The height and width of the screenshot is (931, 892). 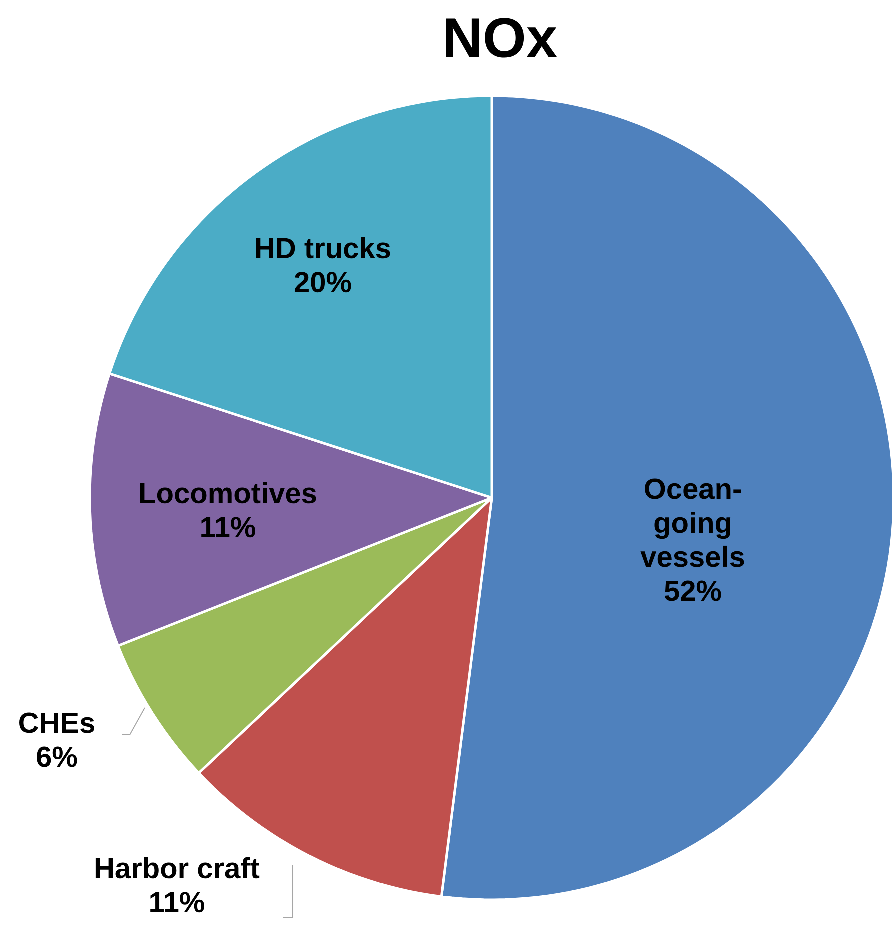 What do you see at coordinates (228, 493) in the screenshot?
I see `slice-label: Locomotives` at bounding box center [228, 493].